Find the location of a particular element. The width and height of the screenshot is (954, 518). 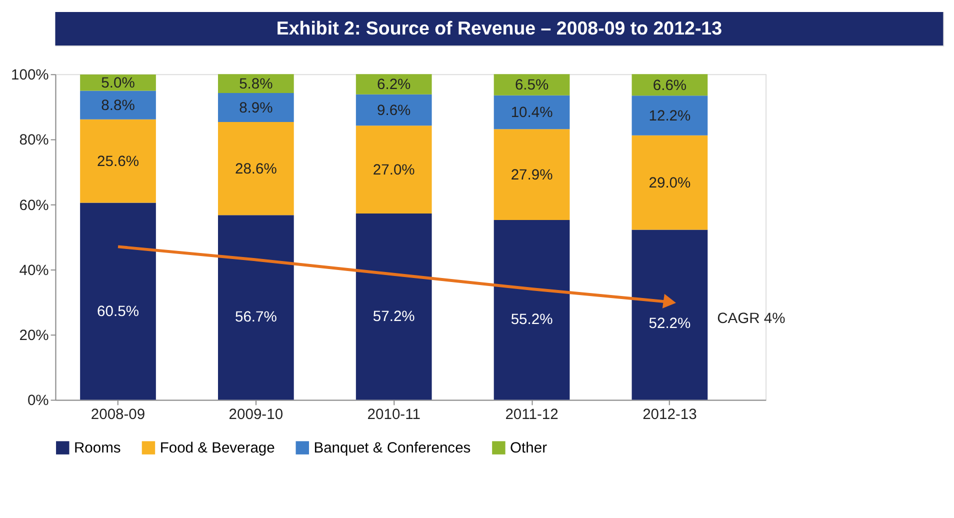

y-tick-label: 0% is located at coordinates (38, 401).